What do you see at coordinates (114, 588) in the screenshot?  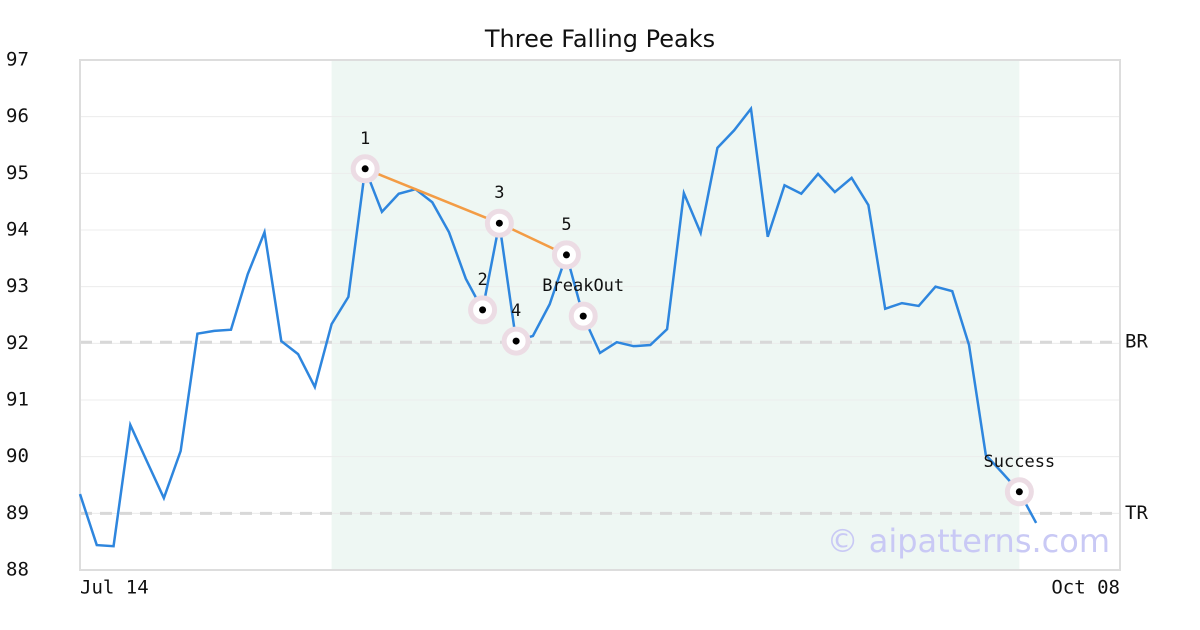 I see `x-tick-label: Jul 14` at bounding box center [114, 588].